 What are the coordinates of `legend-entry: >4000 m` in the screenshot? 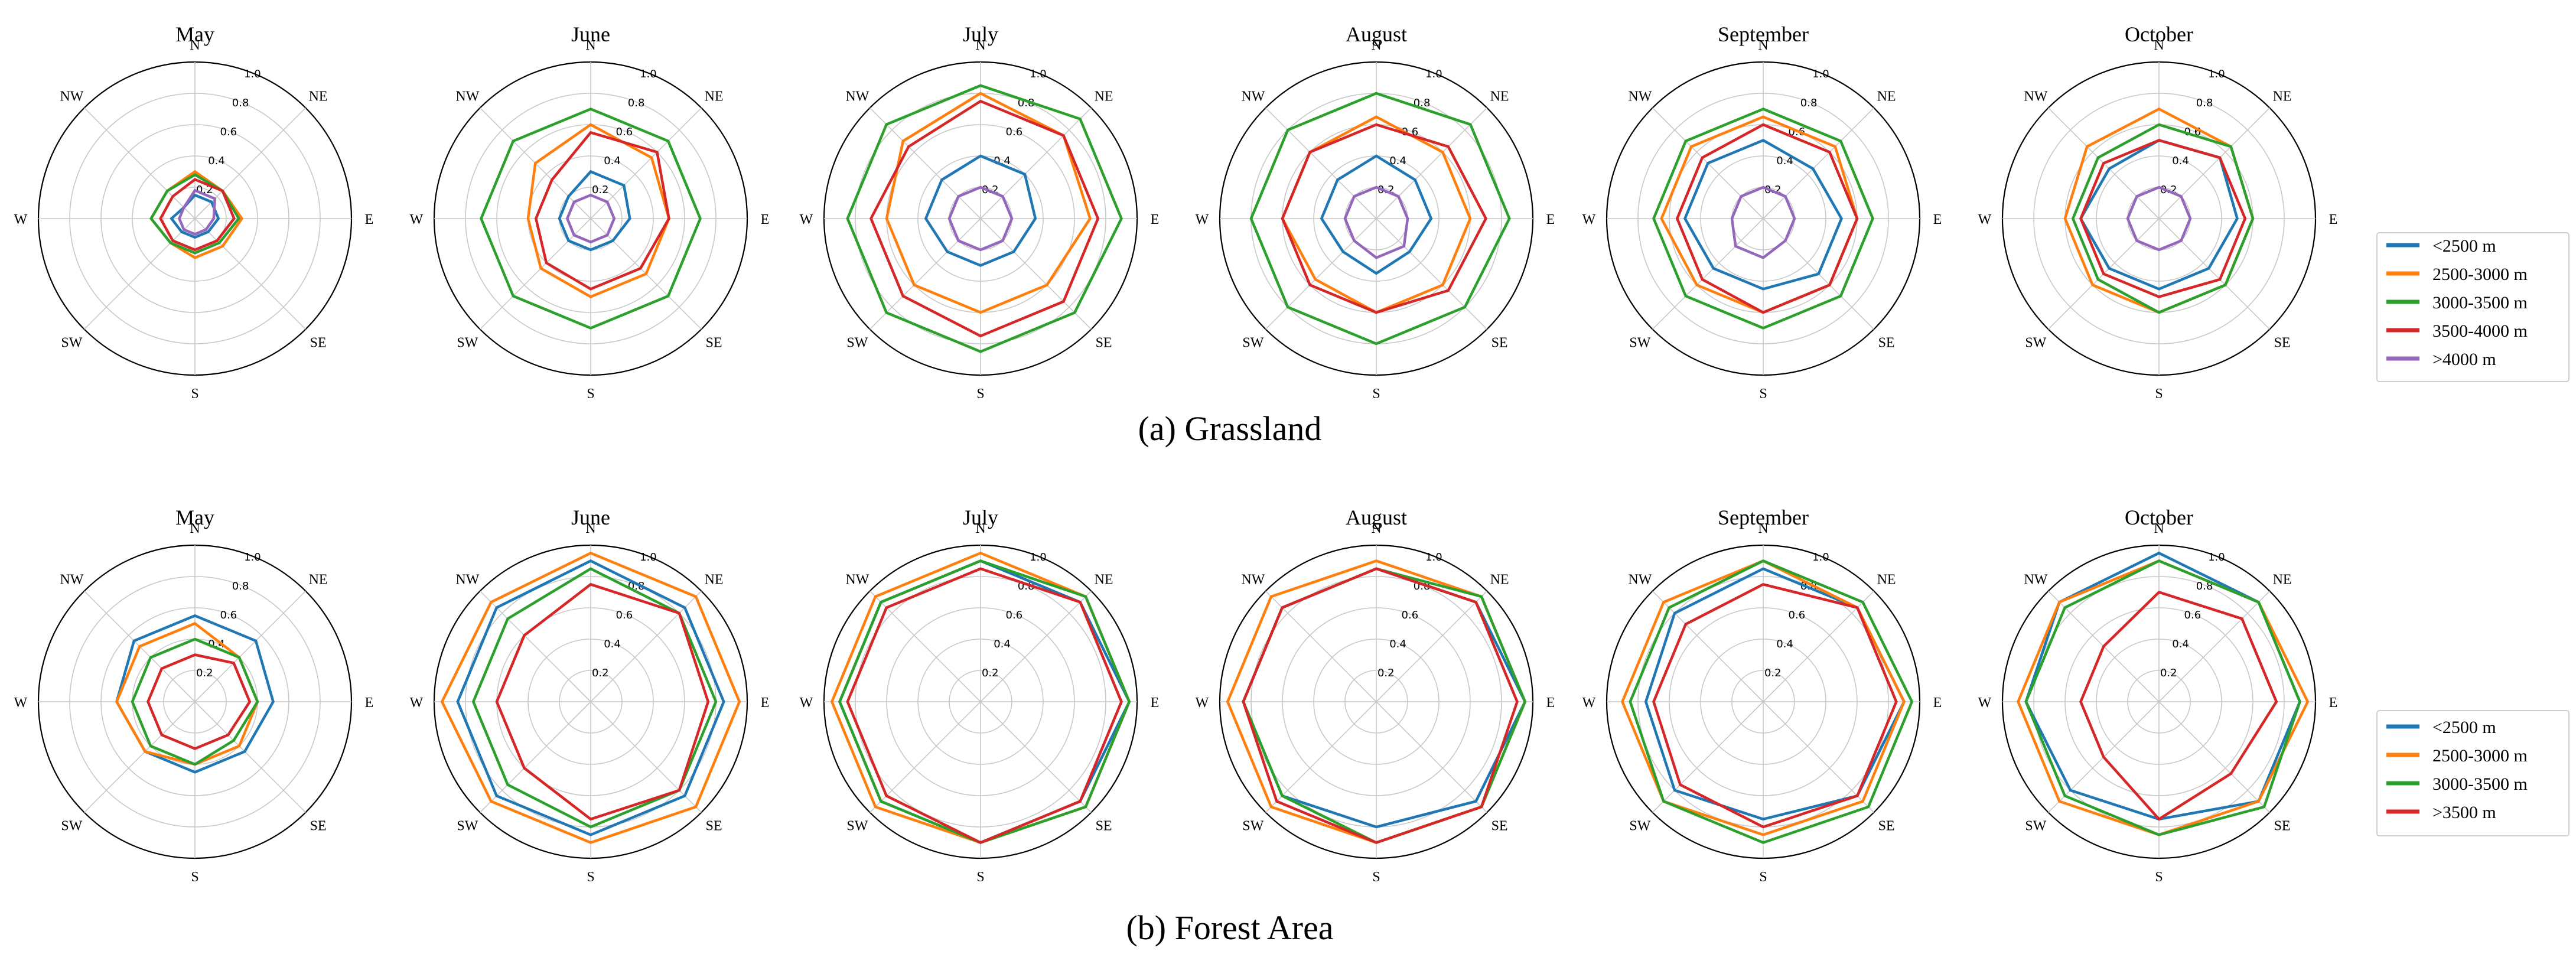 It's located at (2441, 359).